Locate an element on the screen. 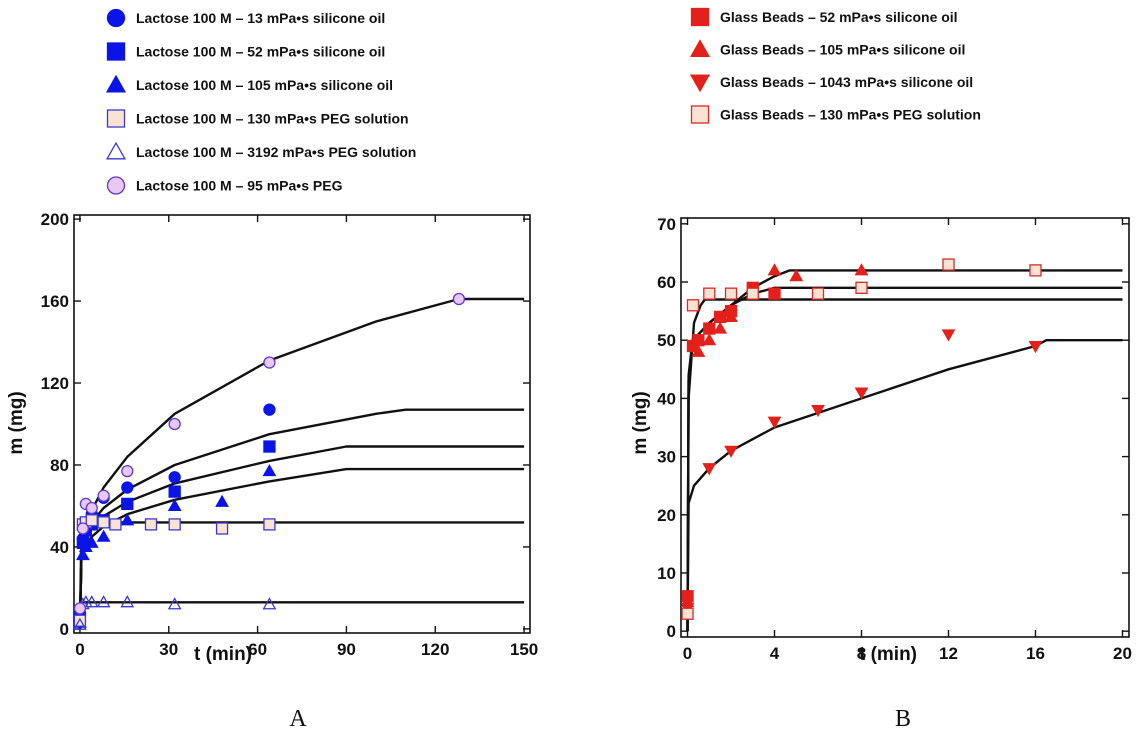  legend-item-3: Glass Beads – 1043 mPa•s silicone oil is located at coordinates (831, 83).